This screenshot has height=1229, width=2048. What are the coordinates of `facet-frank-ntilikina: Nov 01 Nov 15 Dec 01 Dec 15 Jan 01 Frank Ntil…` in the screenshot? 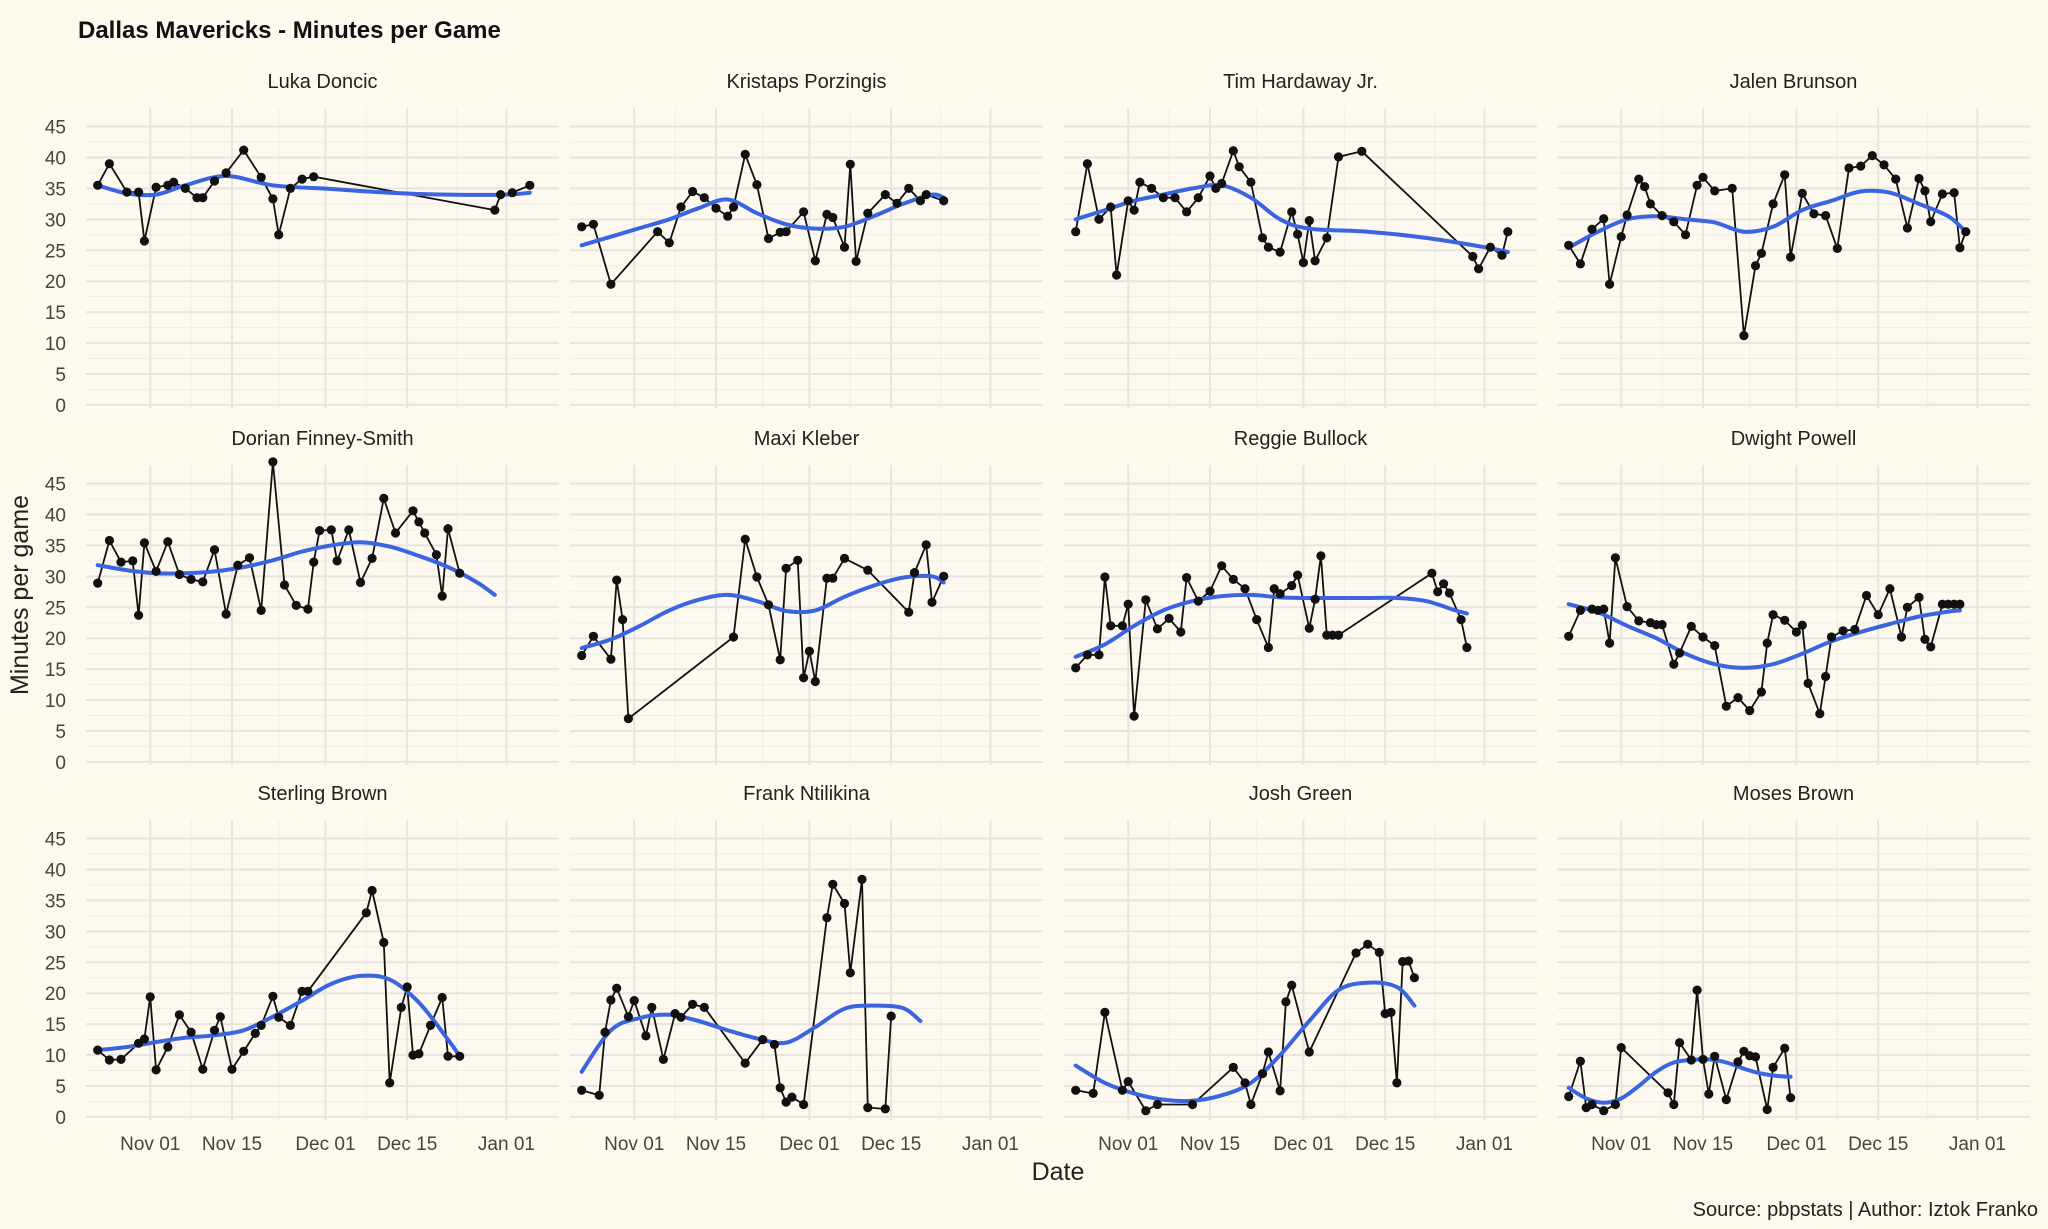 It's located at (806, 969).